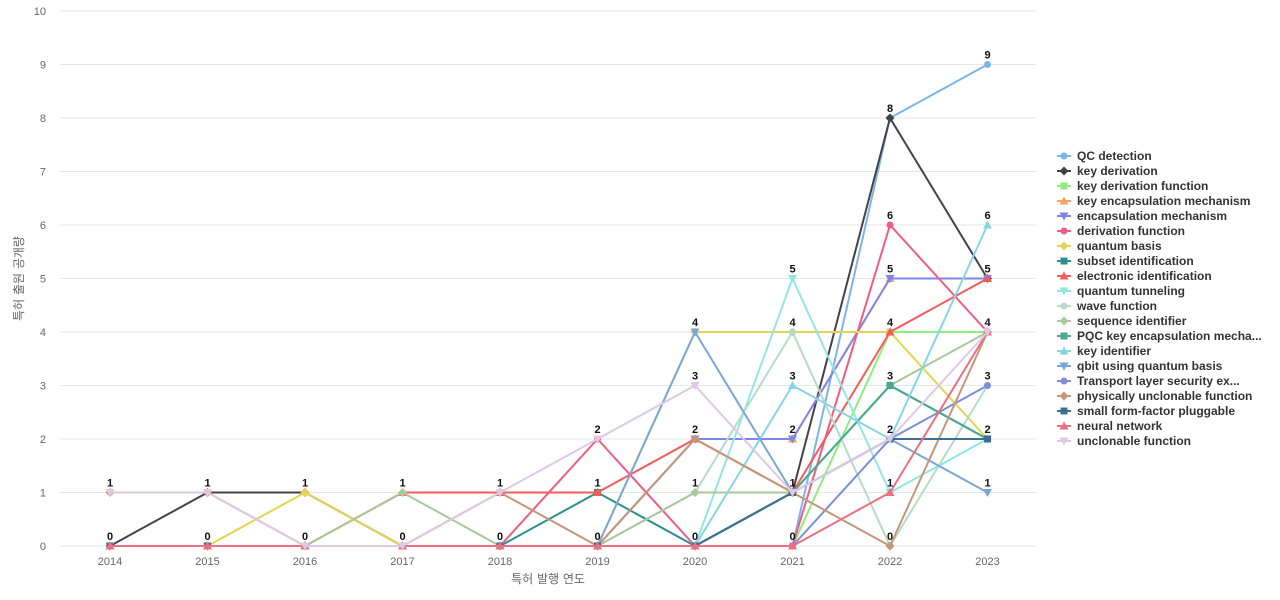 Image resolution: width=1280 pixels, height=600 pixels. Describe the element at coordinates (890, 562) in the screenshot. I see `x-tick-label: 2022` at that location.